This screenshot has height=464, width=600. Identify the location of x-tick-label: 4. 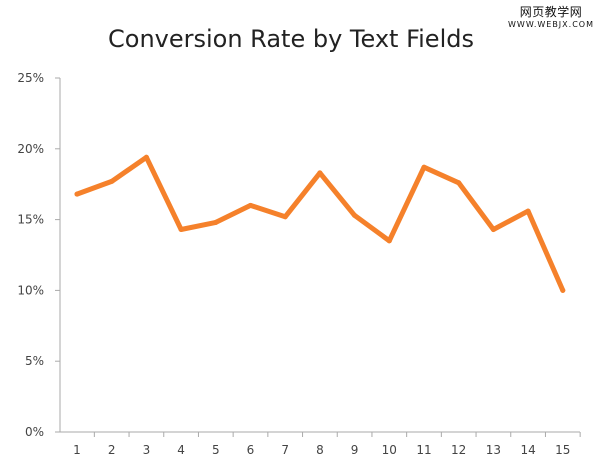
(181, 450).